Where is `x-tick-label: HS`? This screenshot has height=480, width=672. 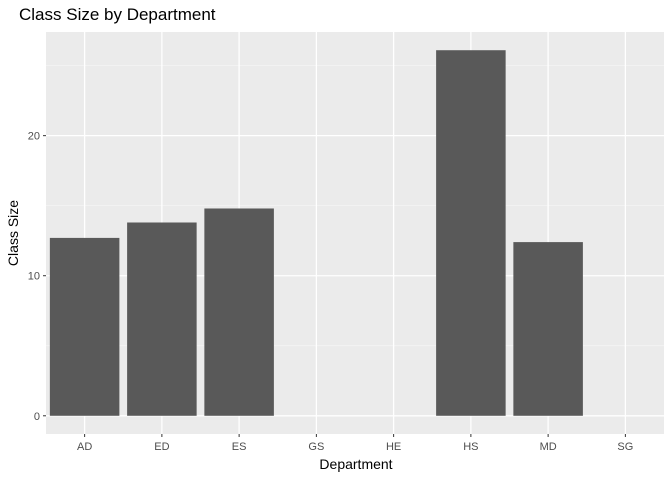
x-tick-label: HS is located at coordinates (470, 447).